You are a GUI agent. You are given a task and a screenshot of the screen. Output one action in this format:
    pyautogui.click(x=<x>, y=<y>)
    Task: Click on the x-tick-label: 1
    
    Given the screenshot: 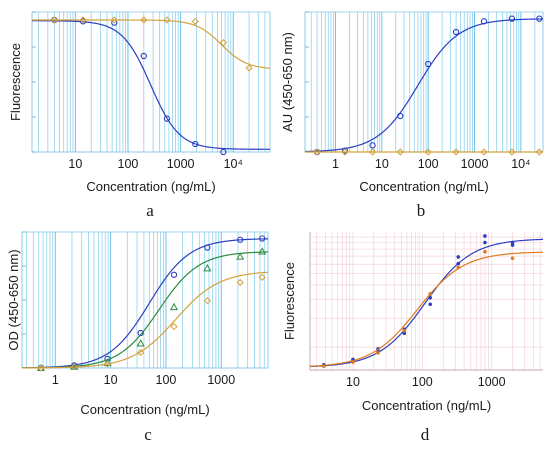 What is the action you would take?
    pyautogui.click(x=55, y=380)
    